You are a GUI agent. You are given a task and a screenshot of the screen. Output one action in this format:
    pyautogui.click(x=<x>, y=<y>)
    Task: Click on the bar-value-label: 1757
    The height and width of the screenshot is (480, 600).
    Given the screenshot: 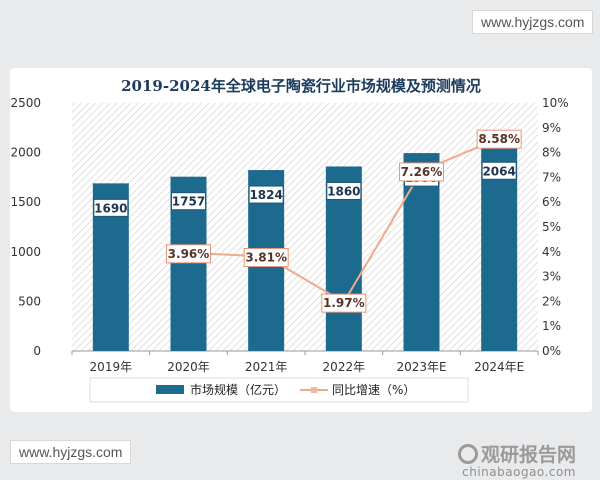 What is the action you would take?
    pyautogui.click(x=188, y=202)
    